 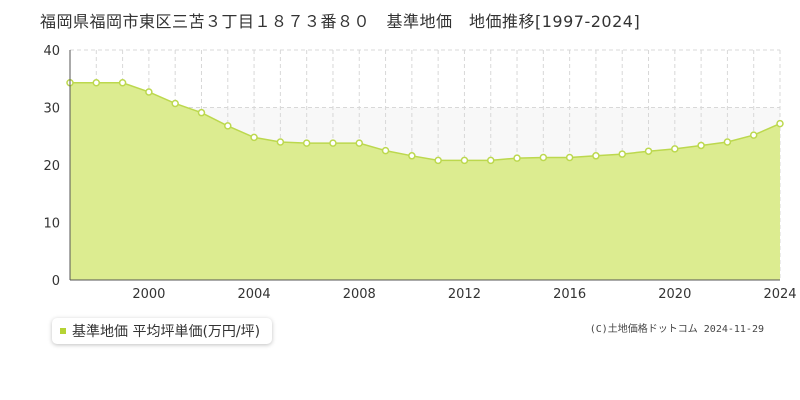 I want to click on x-tick-label: 2012, so click(x=464, y=294).